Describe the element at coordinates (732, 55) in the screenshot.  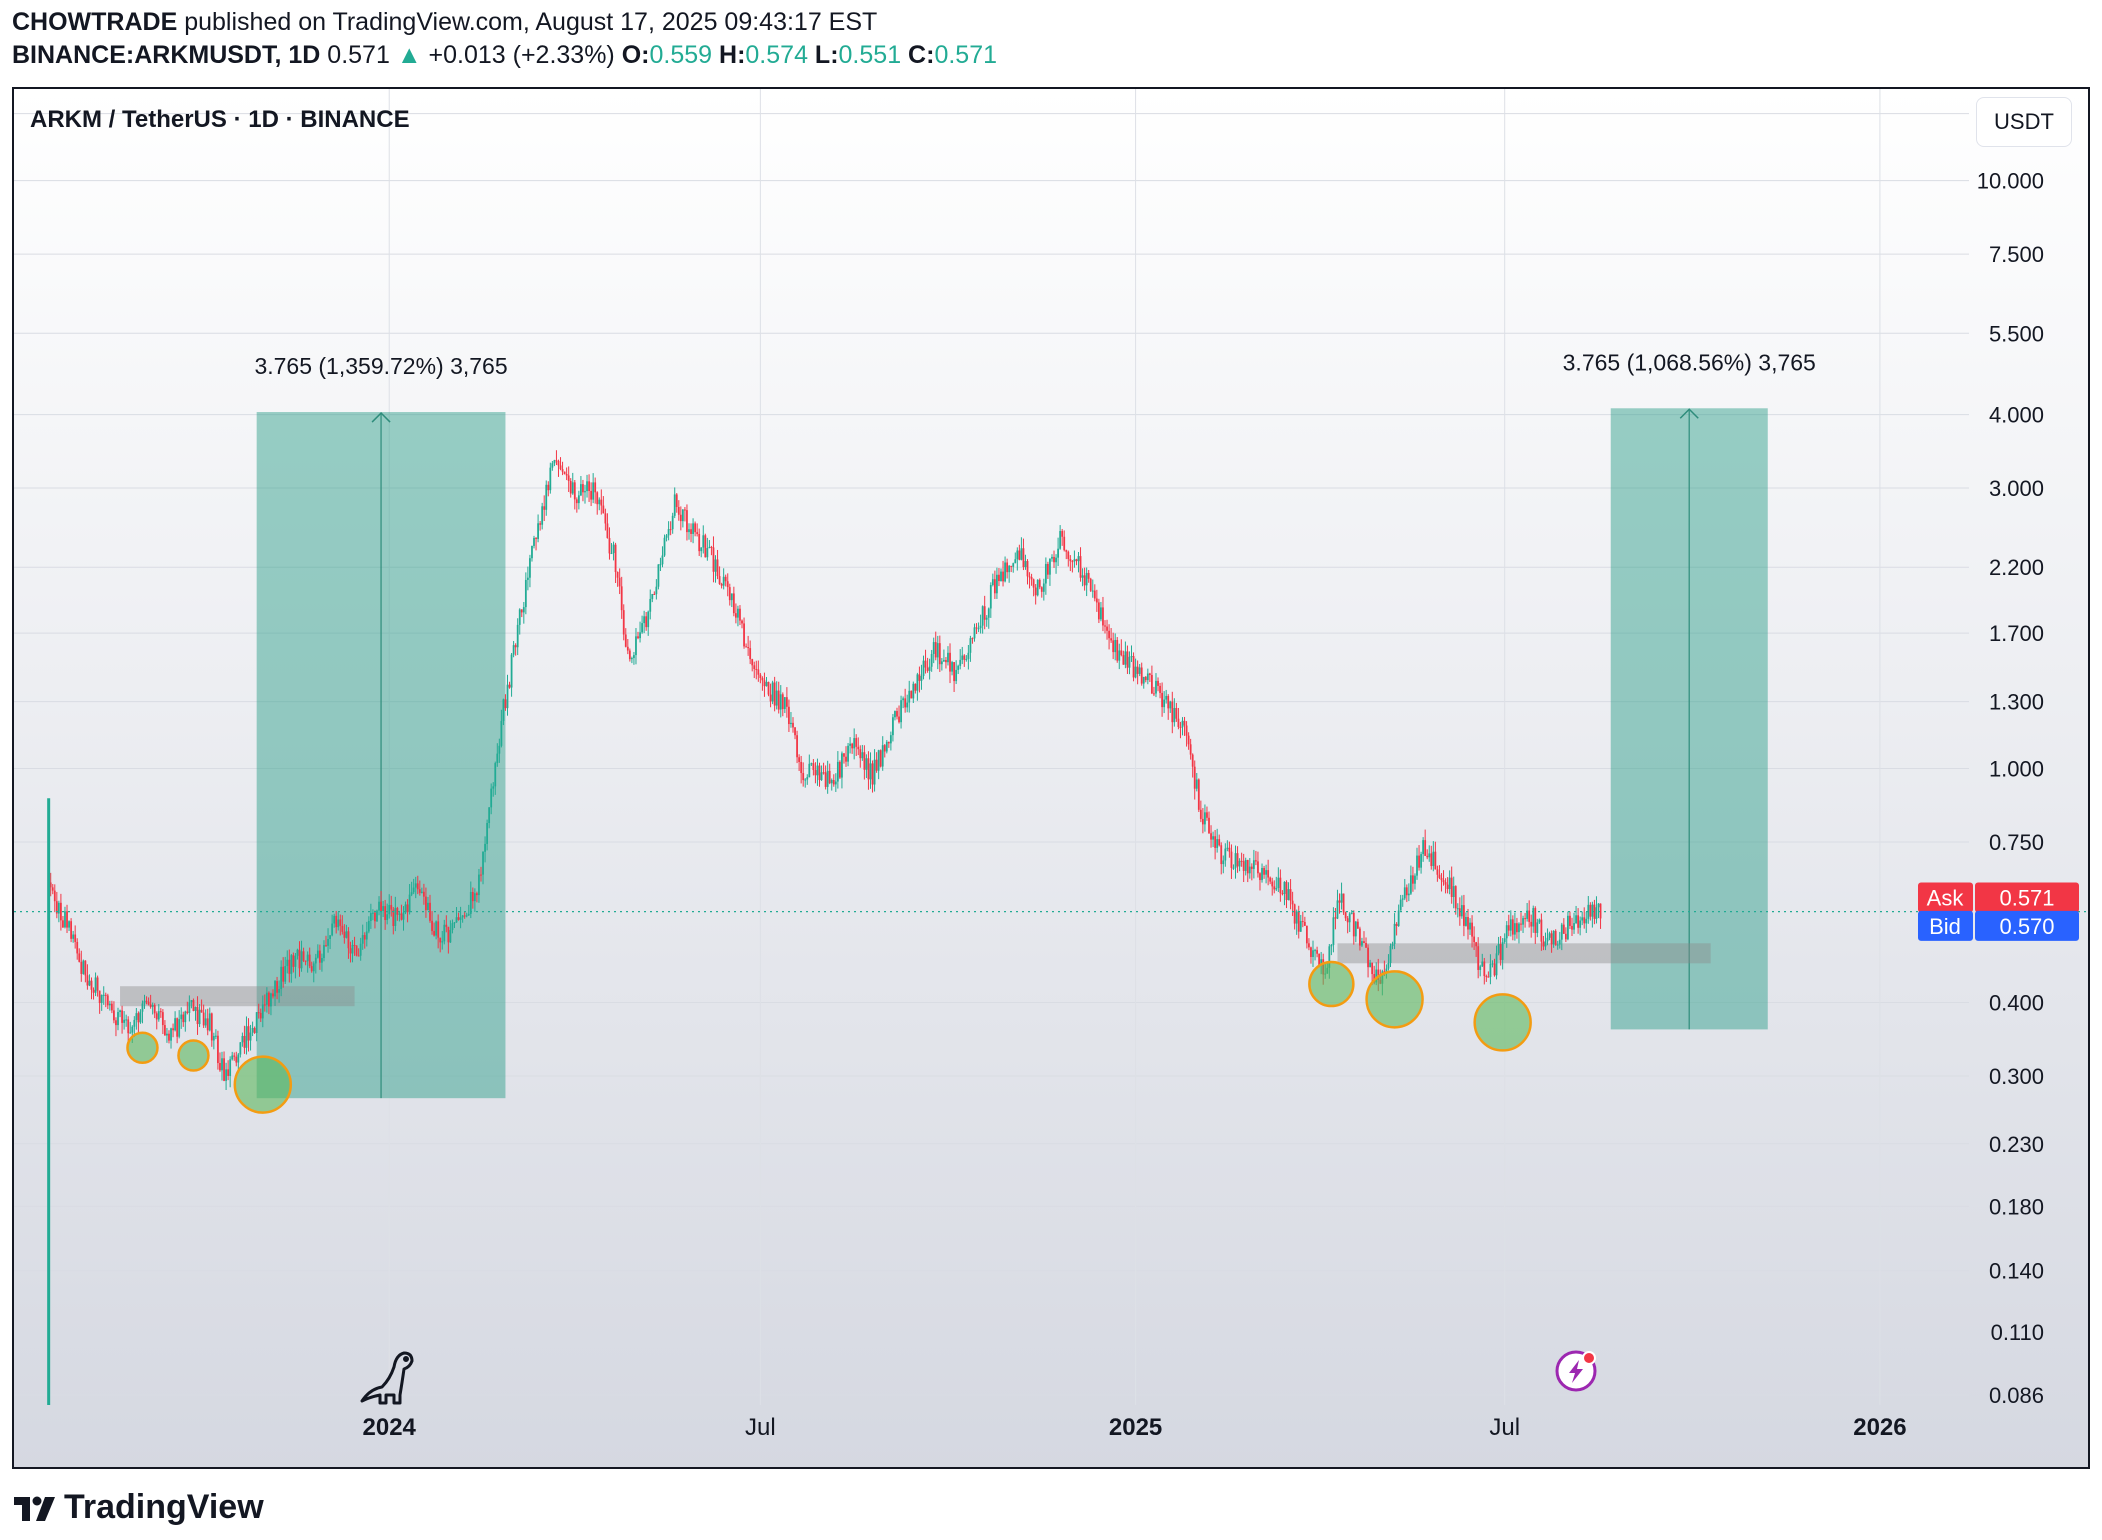
I see `high-label: H:` at that location.